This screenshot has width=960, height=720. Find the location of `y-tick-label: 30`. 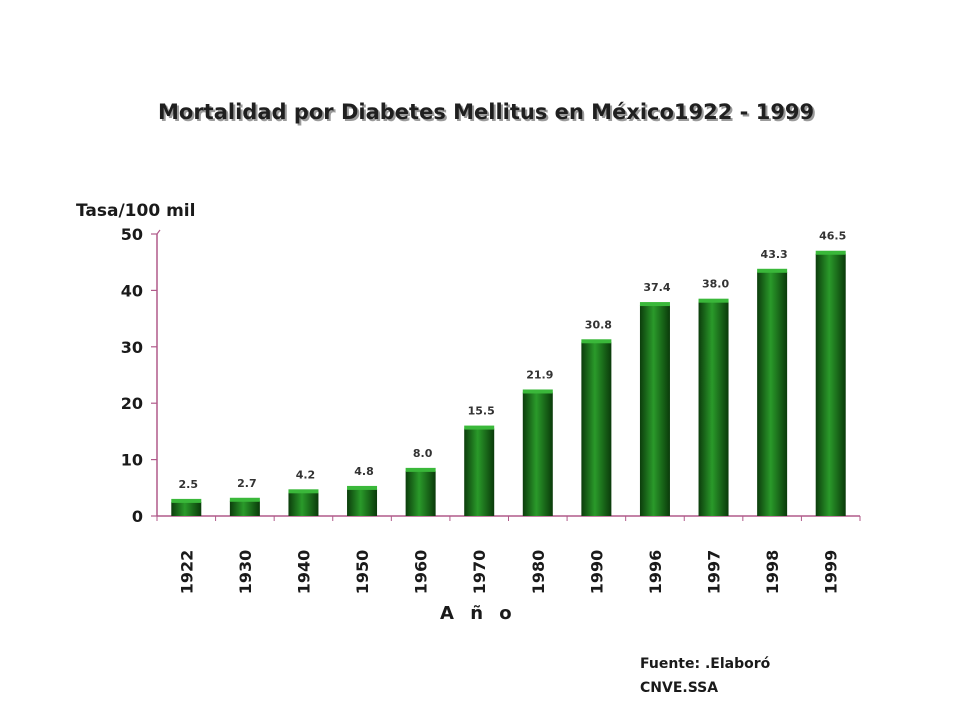

y-tick-label: 30 is located at coordinates (132, 347).